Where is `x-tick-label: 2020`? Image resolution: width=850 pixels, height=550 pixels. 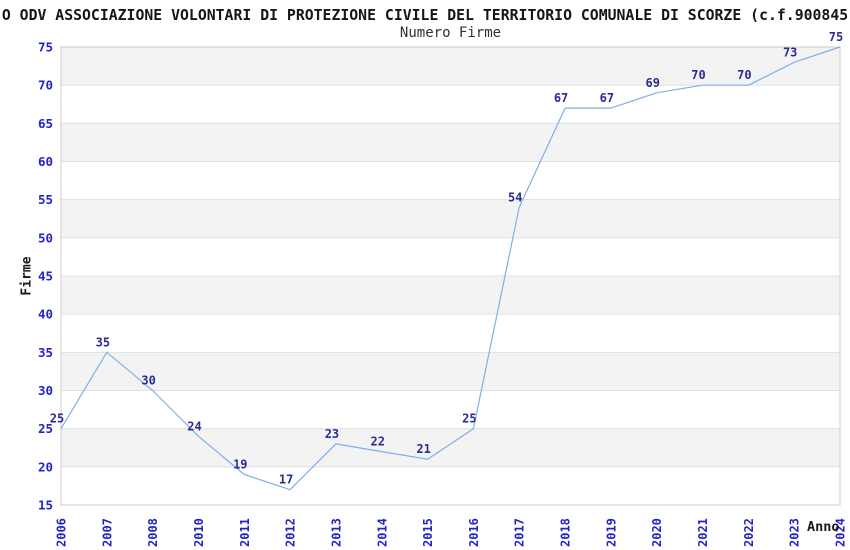
x-tick-label: 2020 is located at coordinates (657, 532).